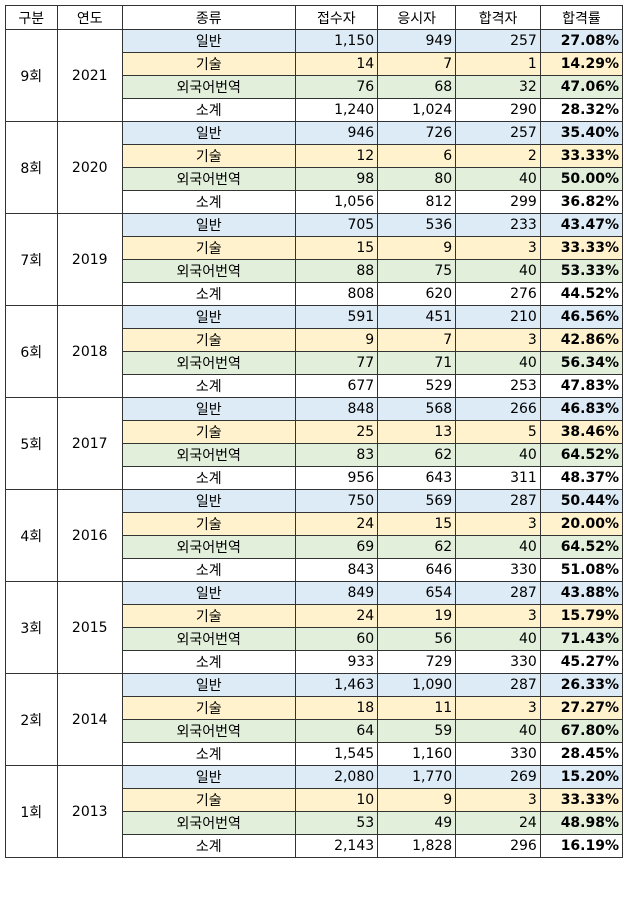 This screenshot has width=623, height=900. Describe the element at coordinates (417, 340) in the screenshot. I see `examinees-cell: 7` at that location.